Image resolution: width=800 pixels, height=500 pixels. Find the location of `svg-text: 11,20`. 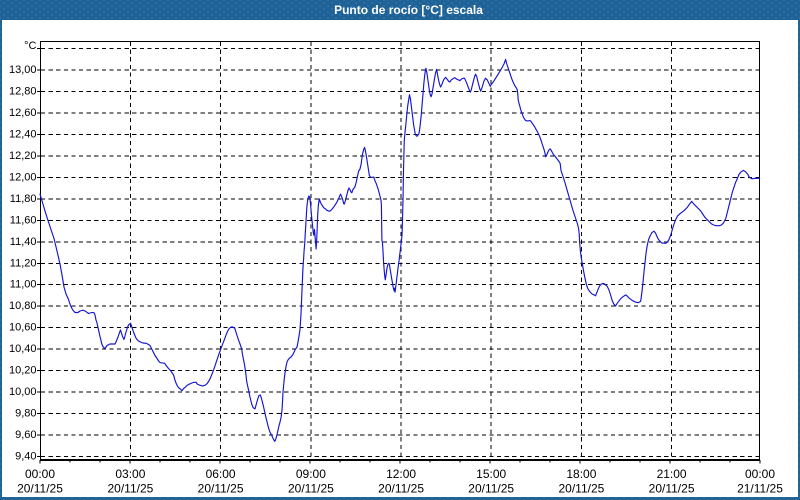

svg-text: 11,20 is located at coordinates (23, 263).